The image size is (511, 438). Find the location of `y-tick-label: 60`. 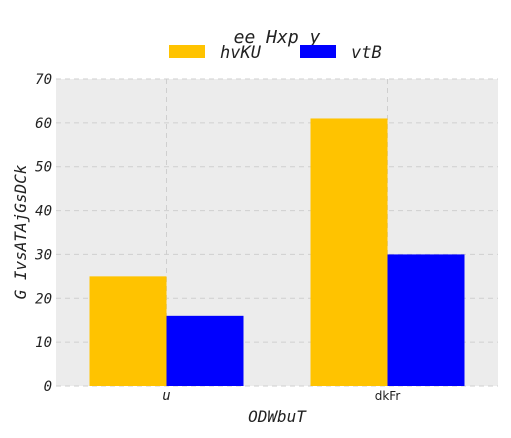

y-tick-label: 60 is located at coordinates (43, 124).